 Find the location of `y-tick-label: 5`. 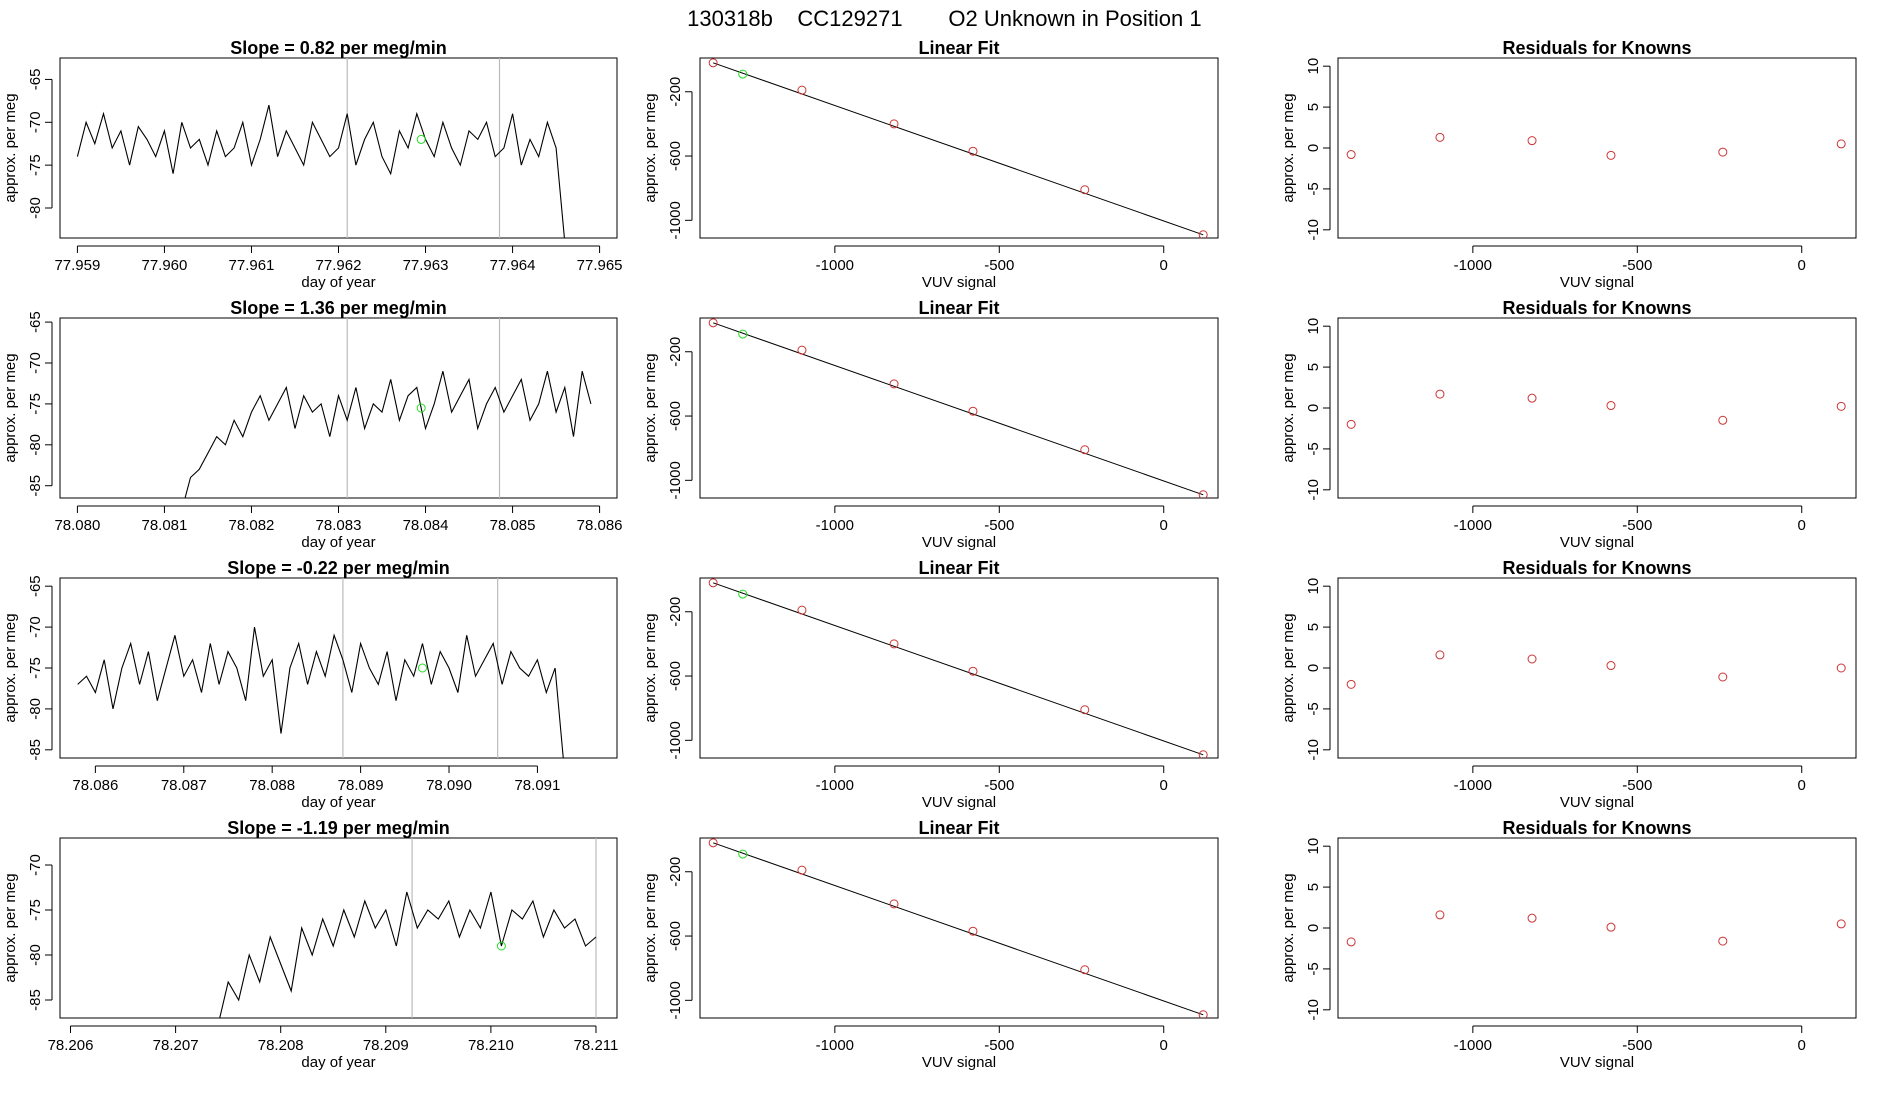

y-tick-label: 5 is located at coordinates (1313, 627).